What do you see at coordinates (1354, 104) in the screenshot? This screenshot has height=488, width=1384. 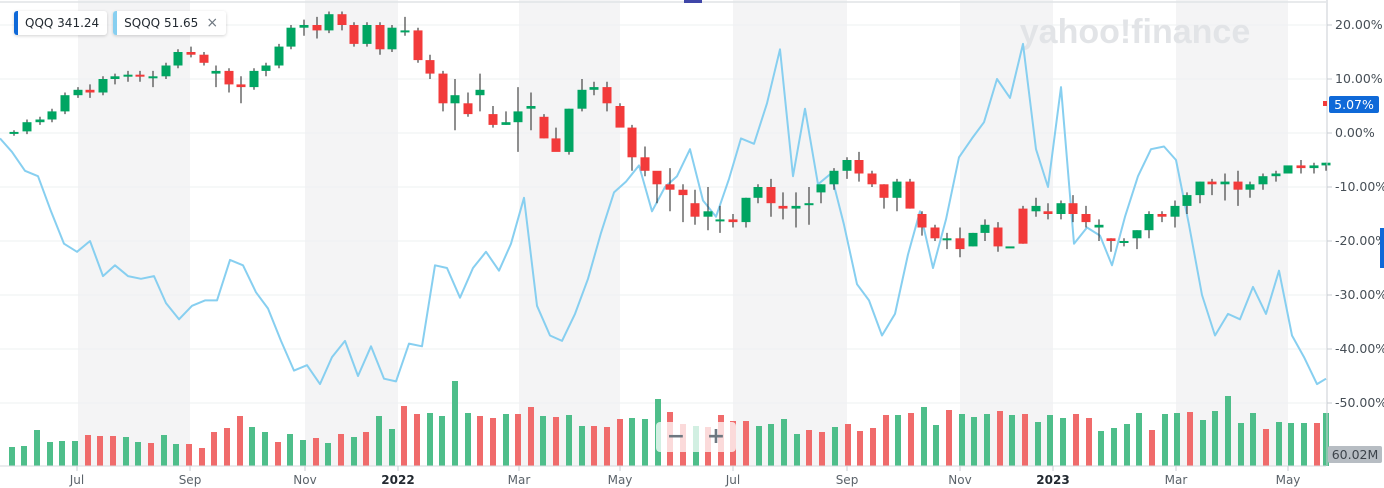 I see `price-change-badge-text: 5.07%` at bounding box center [1354, 104].